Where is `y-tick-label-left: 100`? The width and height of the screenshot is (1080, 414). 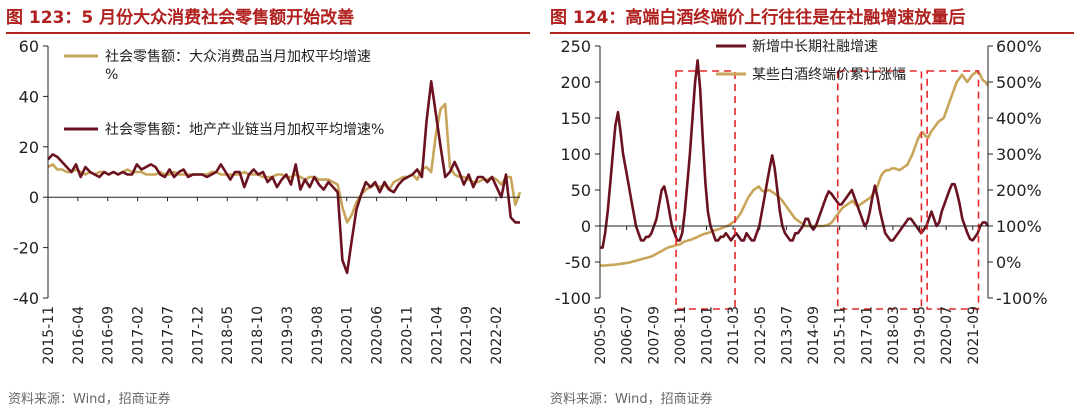
y-tick-label-left: 100 is located at coordinates (575, 154).